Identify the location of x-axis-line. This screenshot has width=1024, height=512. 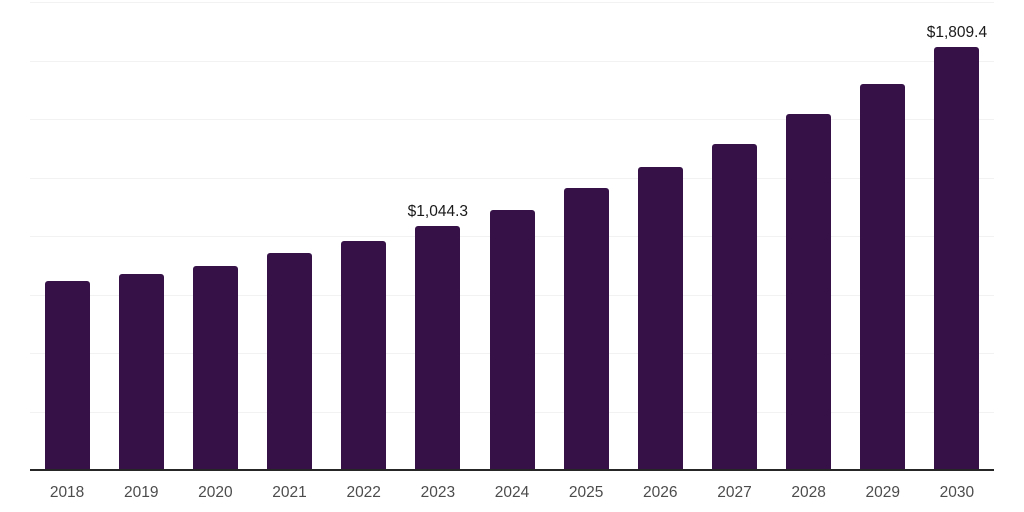
(512, 470).